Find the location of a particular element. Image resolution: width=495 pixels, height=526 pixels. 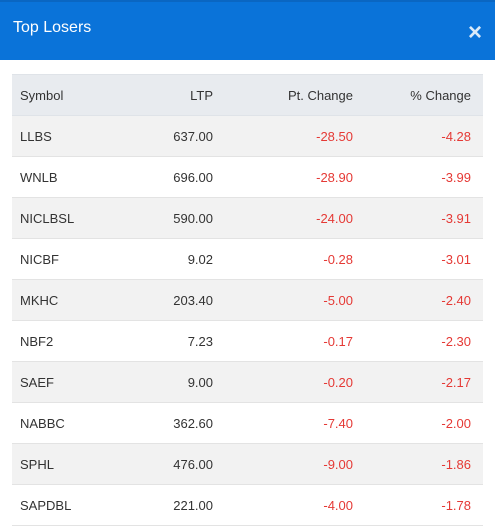

cell-symbol: NBF2 is located at coordinates (66, 341).